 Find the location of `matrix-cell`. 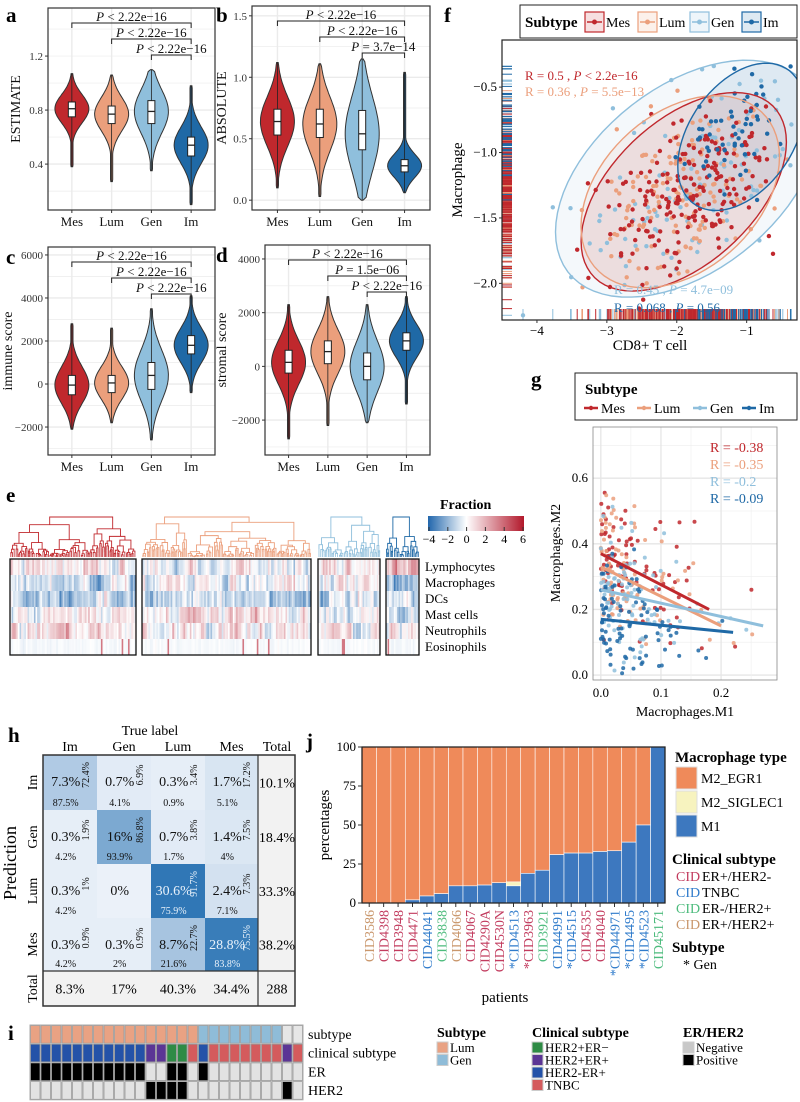

matrix-cell is located at coordinates (231, 944).